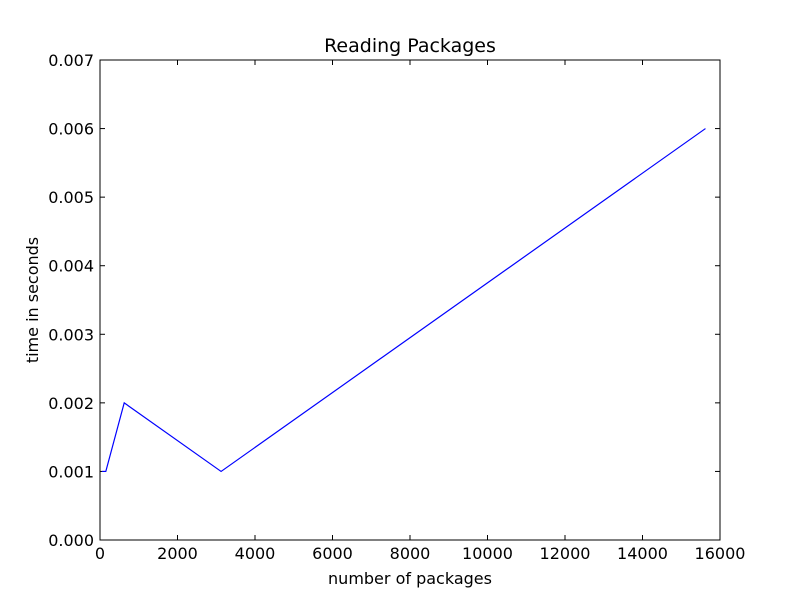 The width and height of the screenshot is (800, 600). What do you see at coordinates (71, 403) in the screenshot?
I see `y-tick-label: 0.002` at bounding box center [71, 403].